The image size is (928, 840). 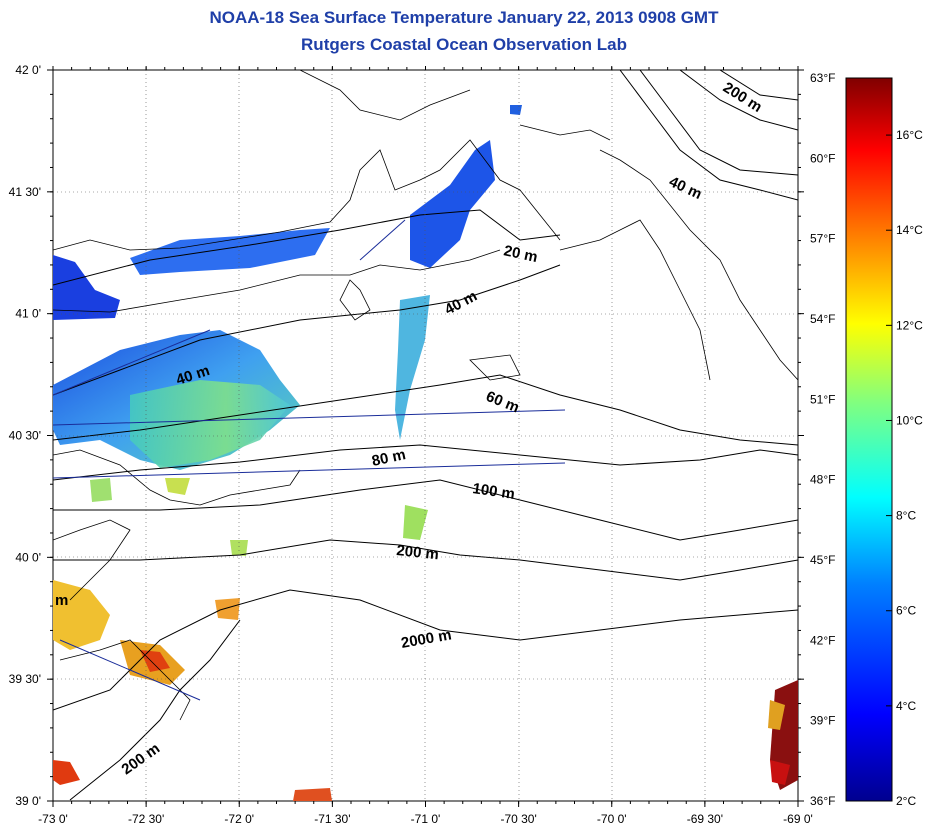 I want to click on isobath-2000m, so click(x=425, y=650).